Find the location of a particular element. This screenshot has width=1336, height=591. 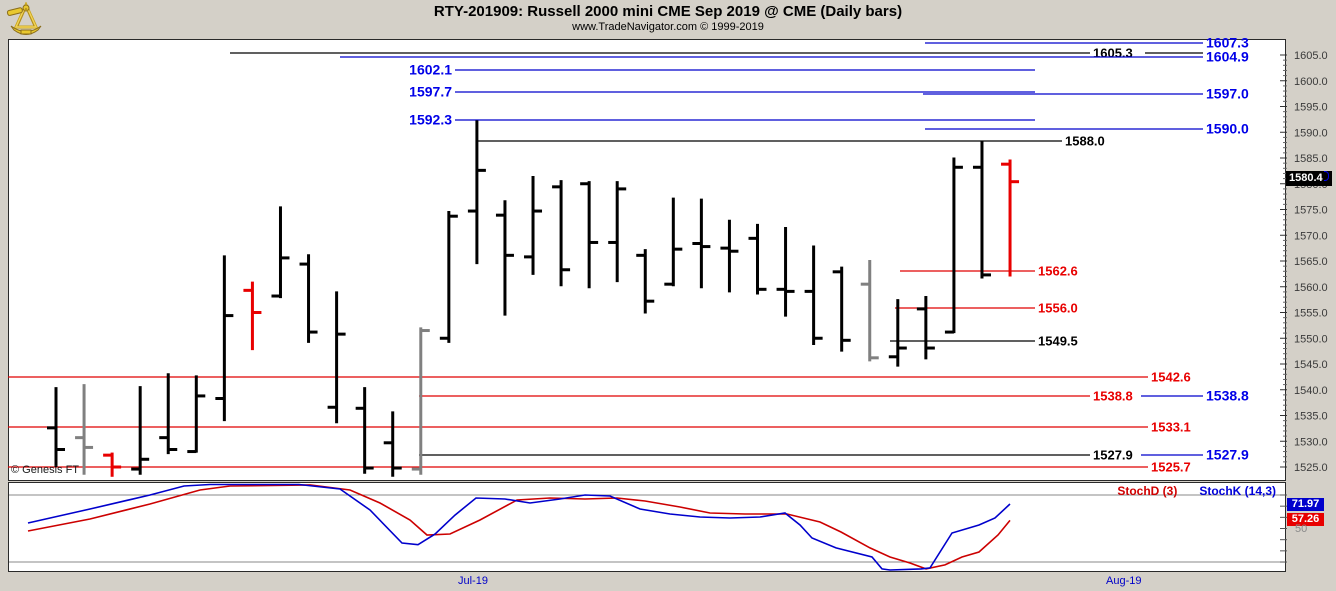

price-axis-label: 1590.0 is located at coordinates (1311, 133).